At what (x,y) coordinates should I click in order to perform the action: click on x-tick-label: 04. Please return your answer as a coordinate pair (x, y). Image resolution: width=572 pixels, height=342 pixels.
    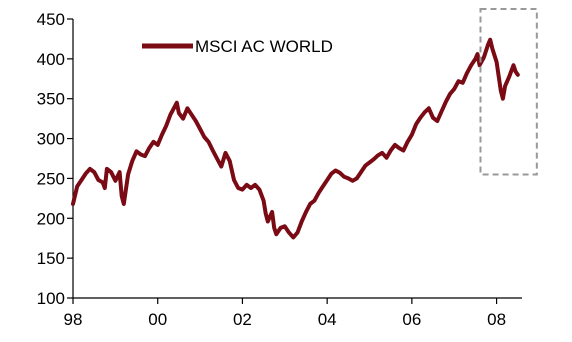
    Looking at the image, I should click on (327, 319).